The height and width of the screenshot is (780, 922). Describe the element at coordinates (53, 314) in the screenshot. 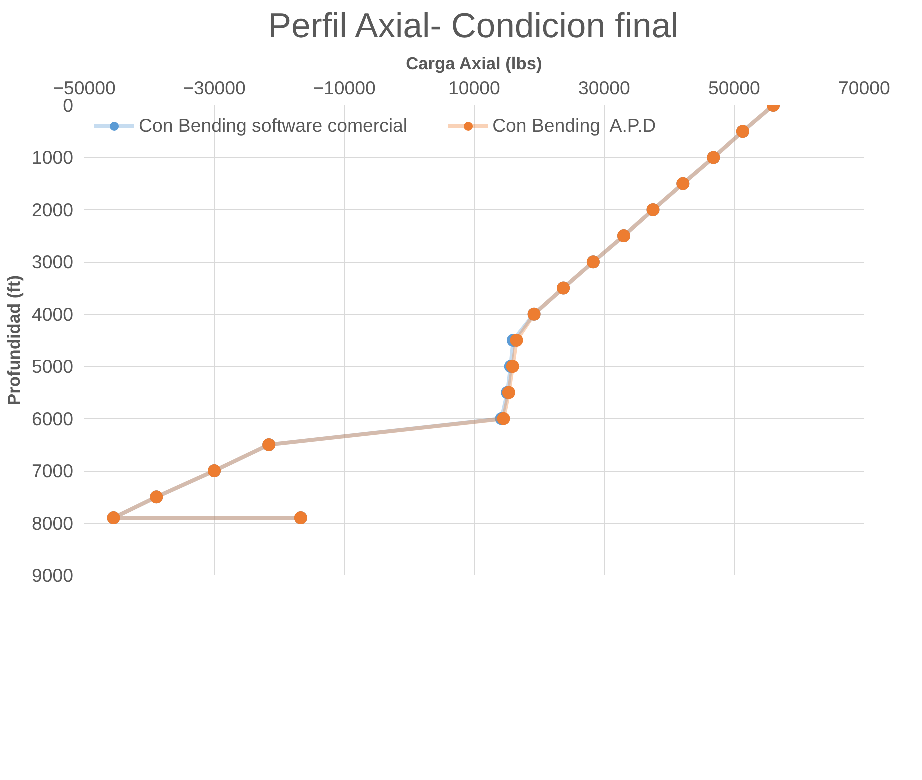

I see `y-tick-label: 4000` at that location.